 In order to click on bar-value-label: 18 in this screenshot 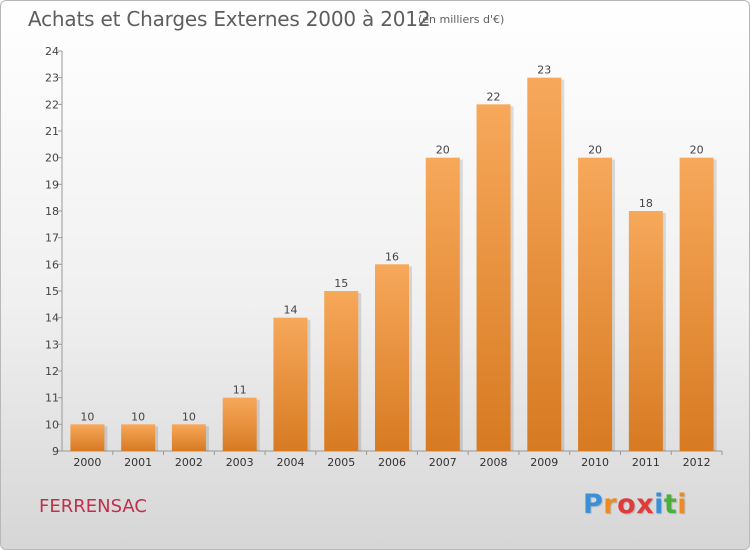, I will do `click(646, 203)`.